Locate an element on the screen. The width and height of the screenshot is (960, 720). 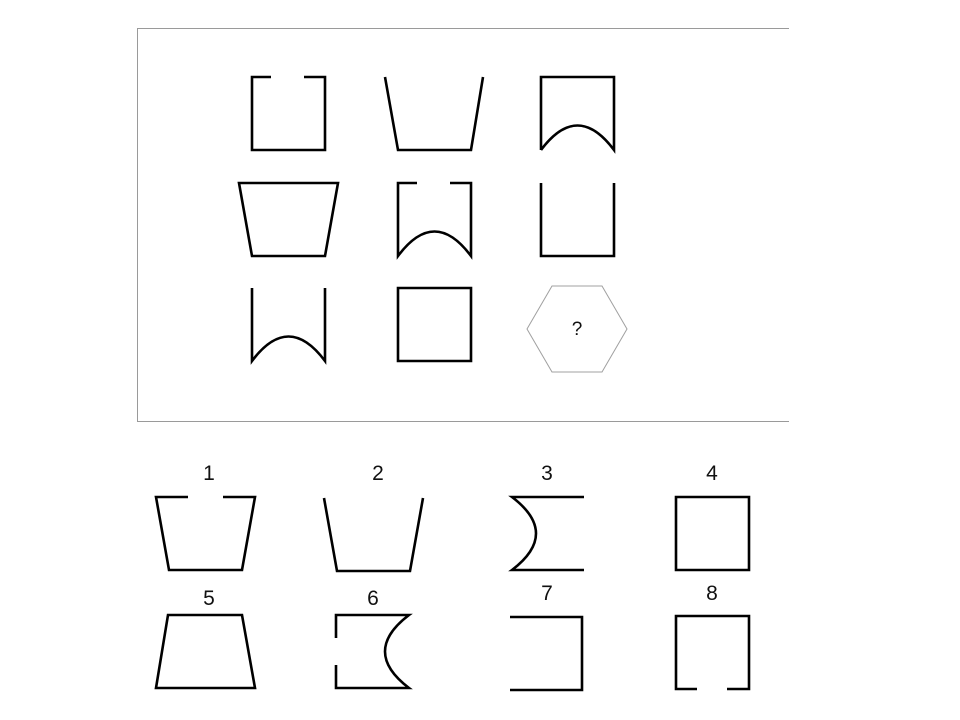
option-8: 8 is located at coordinates (712, 636).